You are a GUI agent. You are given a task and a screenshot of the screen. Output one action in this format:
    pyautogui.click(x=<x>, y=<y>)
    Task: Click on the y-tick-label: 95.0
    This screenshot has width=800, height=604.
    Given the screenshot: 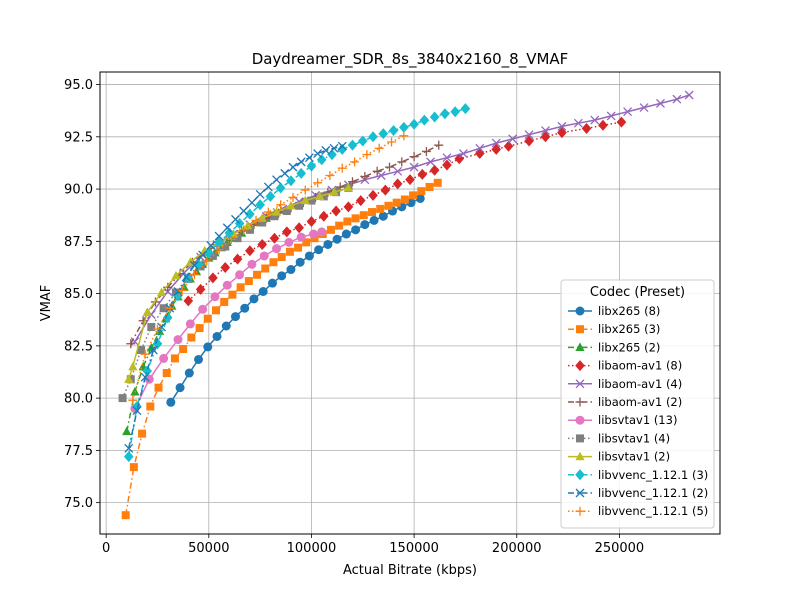 What is the action you would take?
    pyautogui.click(x=78, y=85)
    